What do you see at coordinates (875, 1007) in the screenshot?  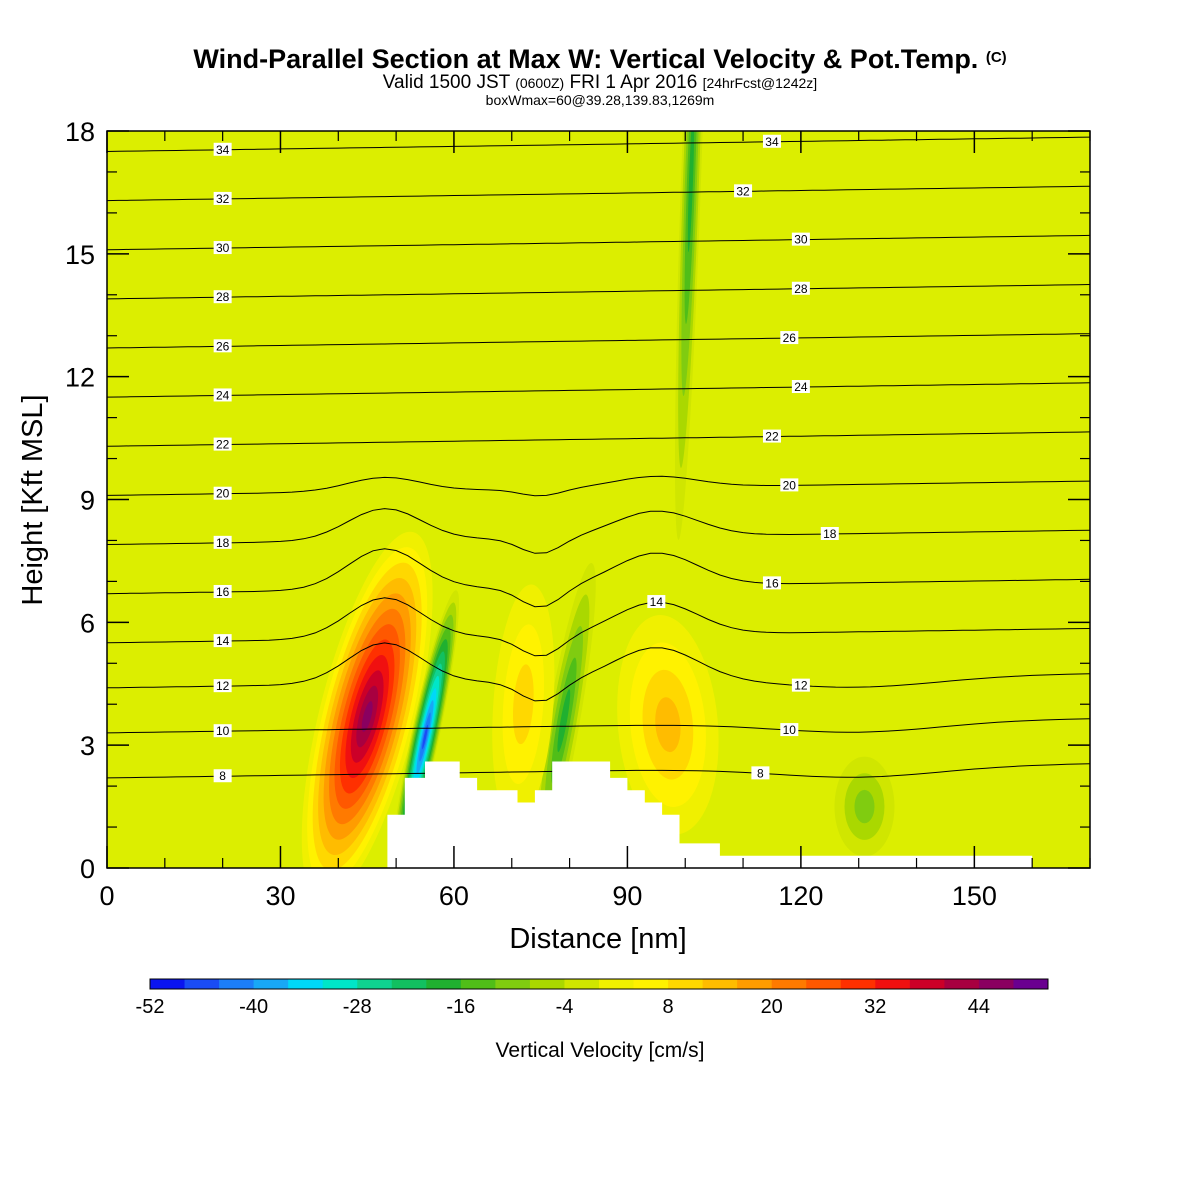 I see `colorbar-tick-32: 32` at bounding box center [875, 1007].